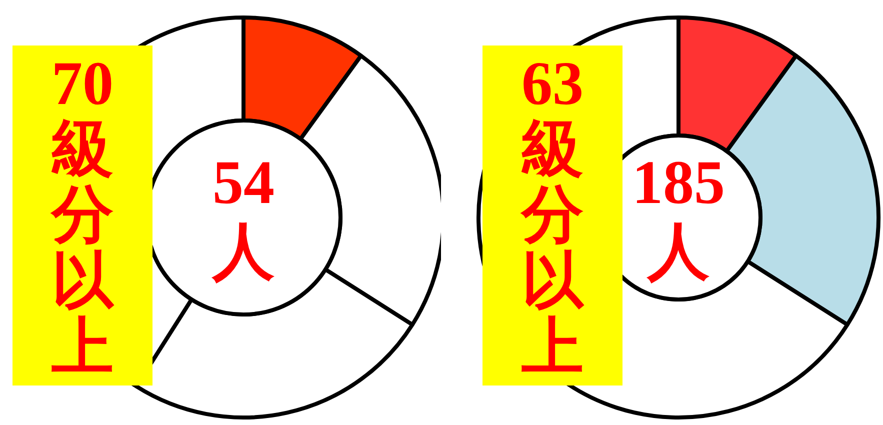 The height and width of the screenshot is (425, 883). I want to click on text: 70級分以上, so click(82, 216).